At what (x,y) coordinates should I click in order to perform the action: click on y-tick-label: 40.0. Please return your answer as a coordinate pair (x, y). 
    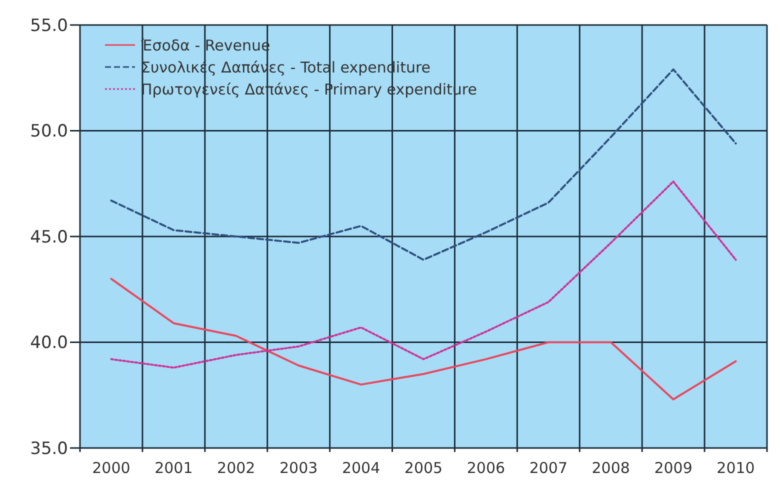
    Looking at the image, I should click on (49, 343).